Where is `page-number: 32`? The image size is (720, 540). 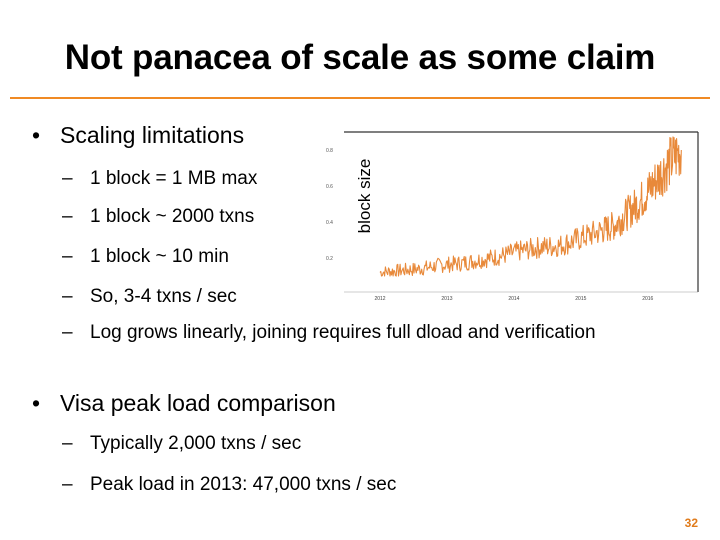 page-number: 32 is located at coordinates (691, 523).